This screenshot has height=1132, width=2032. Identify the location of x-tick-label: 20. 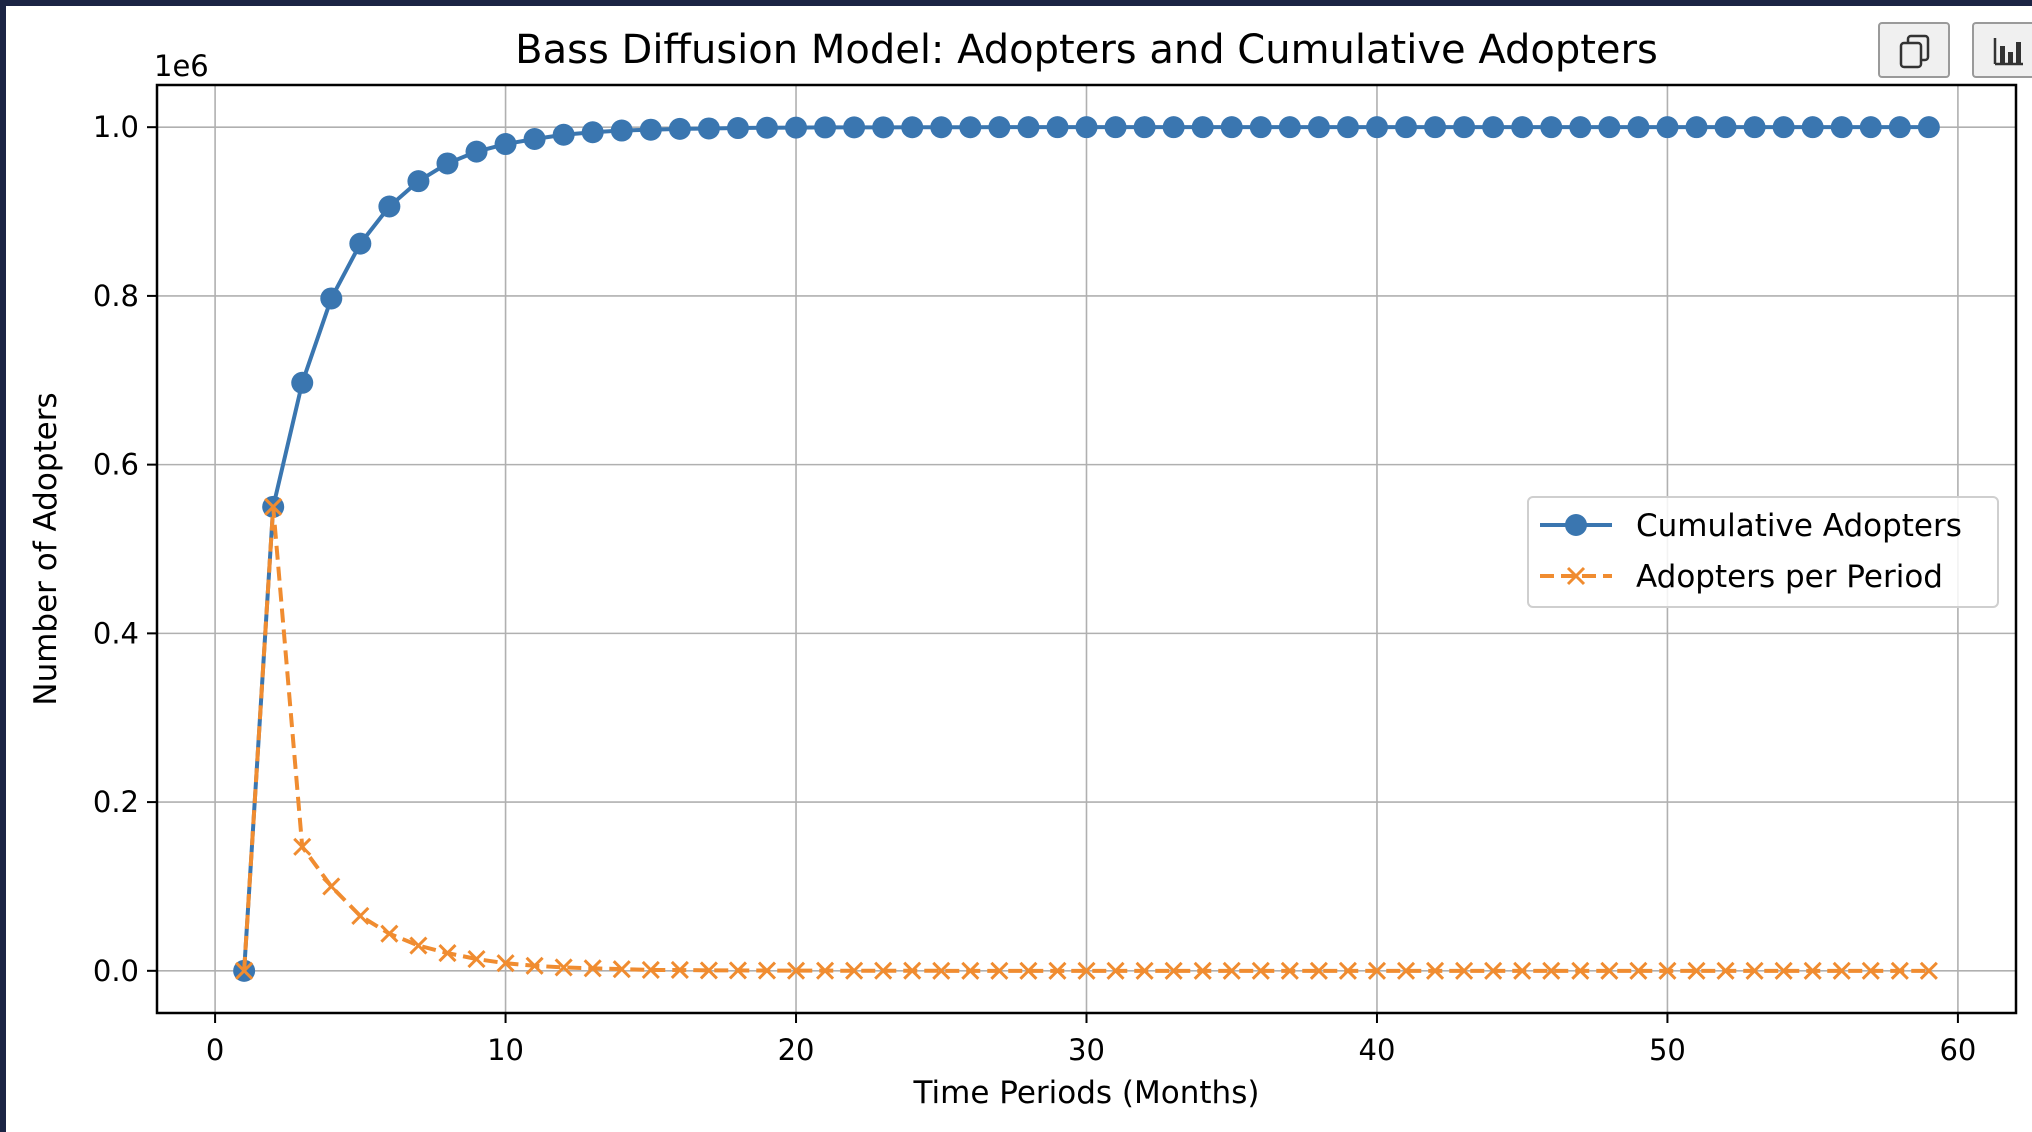
(796, 1050).